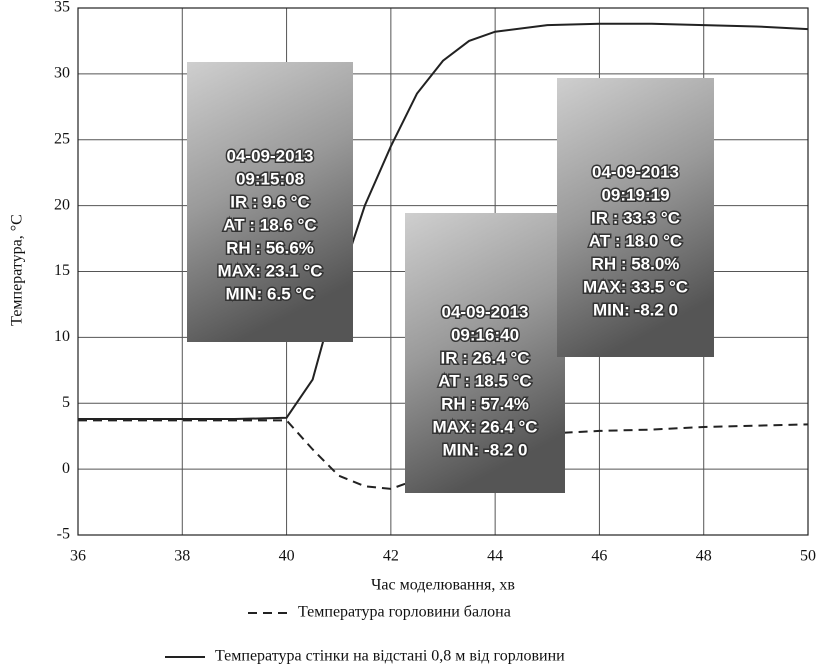  What do you see at coordinates (269, 270) in the screenshot?
I see `annotation-text: MAX: 23.1 °C` at bounding box center [269, 270].